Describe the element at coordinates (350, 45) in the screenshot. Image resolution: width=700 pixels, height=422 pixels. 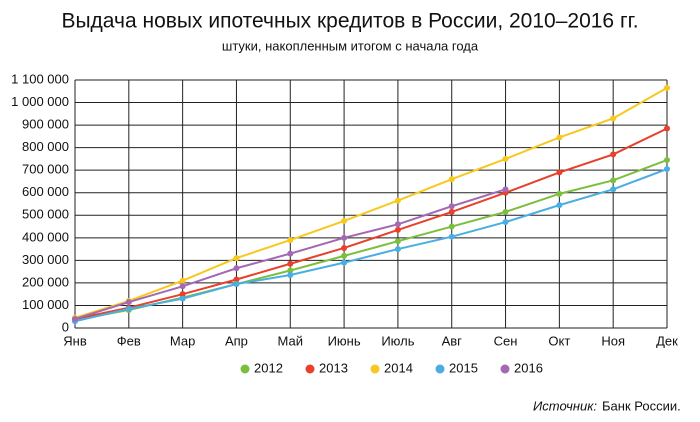
I see `chart-subtitle: штуки, накопленным итогом с начала года` at that location.